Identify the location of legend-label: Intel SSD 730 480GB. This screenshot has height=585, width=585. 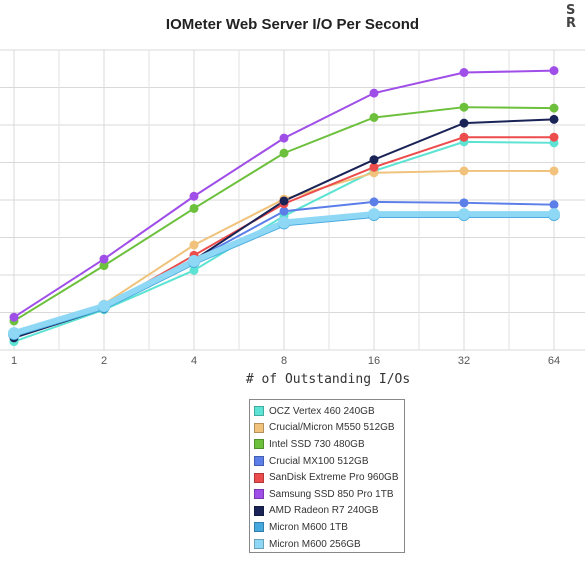
(317, 444).